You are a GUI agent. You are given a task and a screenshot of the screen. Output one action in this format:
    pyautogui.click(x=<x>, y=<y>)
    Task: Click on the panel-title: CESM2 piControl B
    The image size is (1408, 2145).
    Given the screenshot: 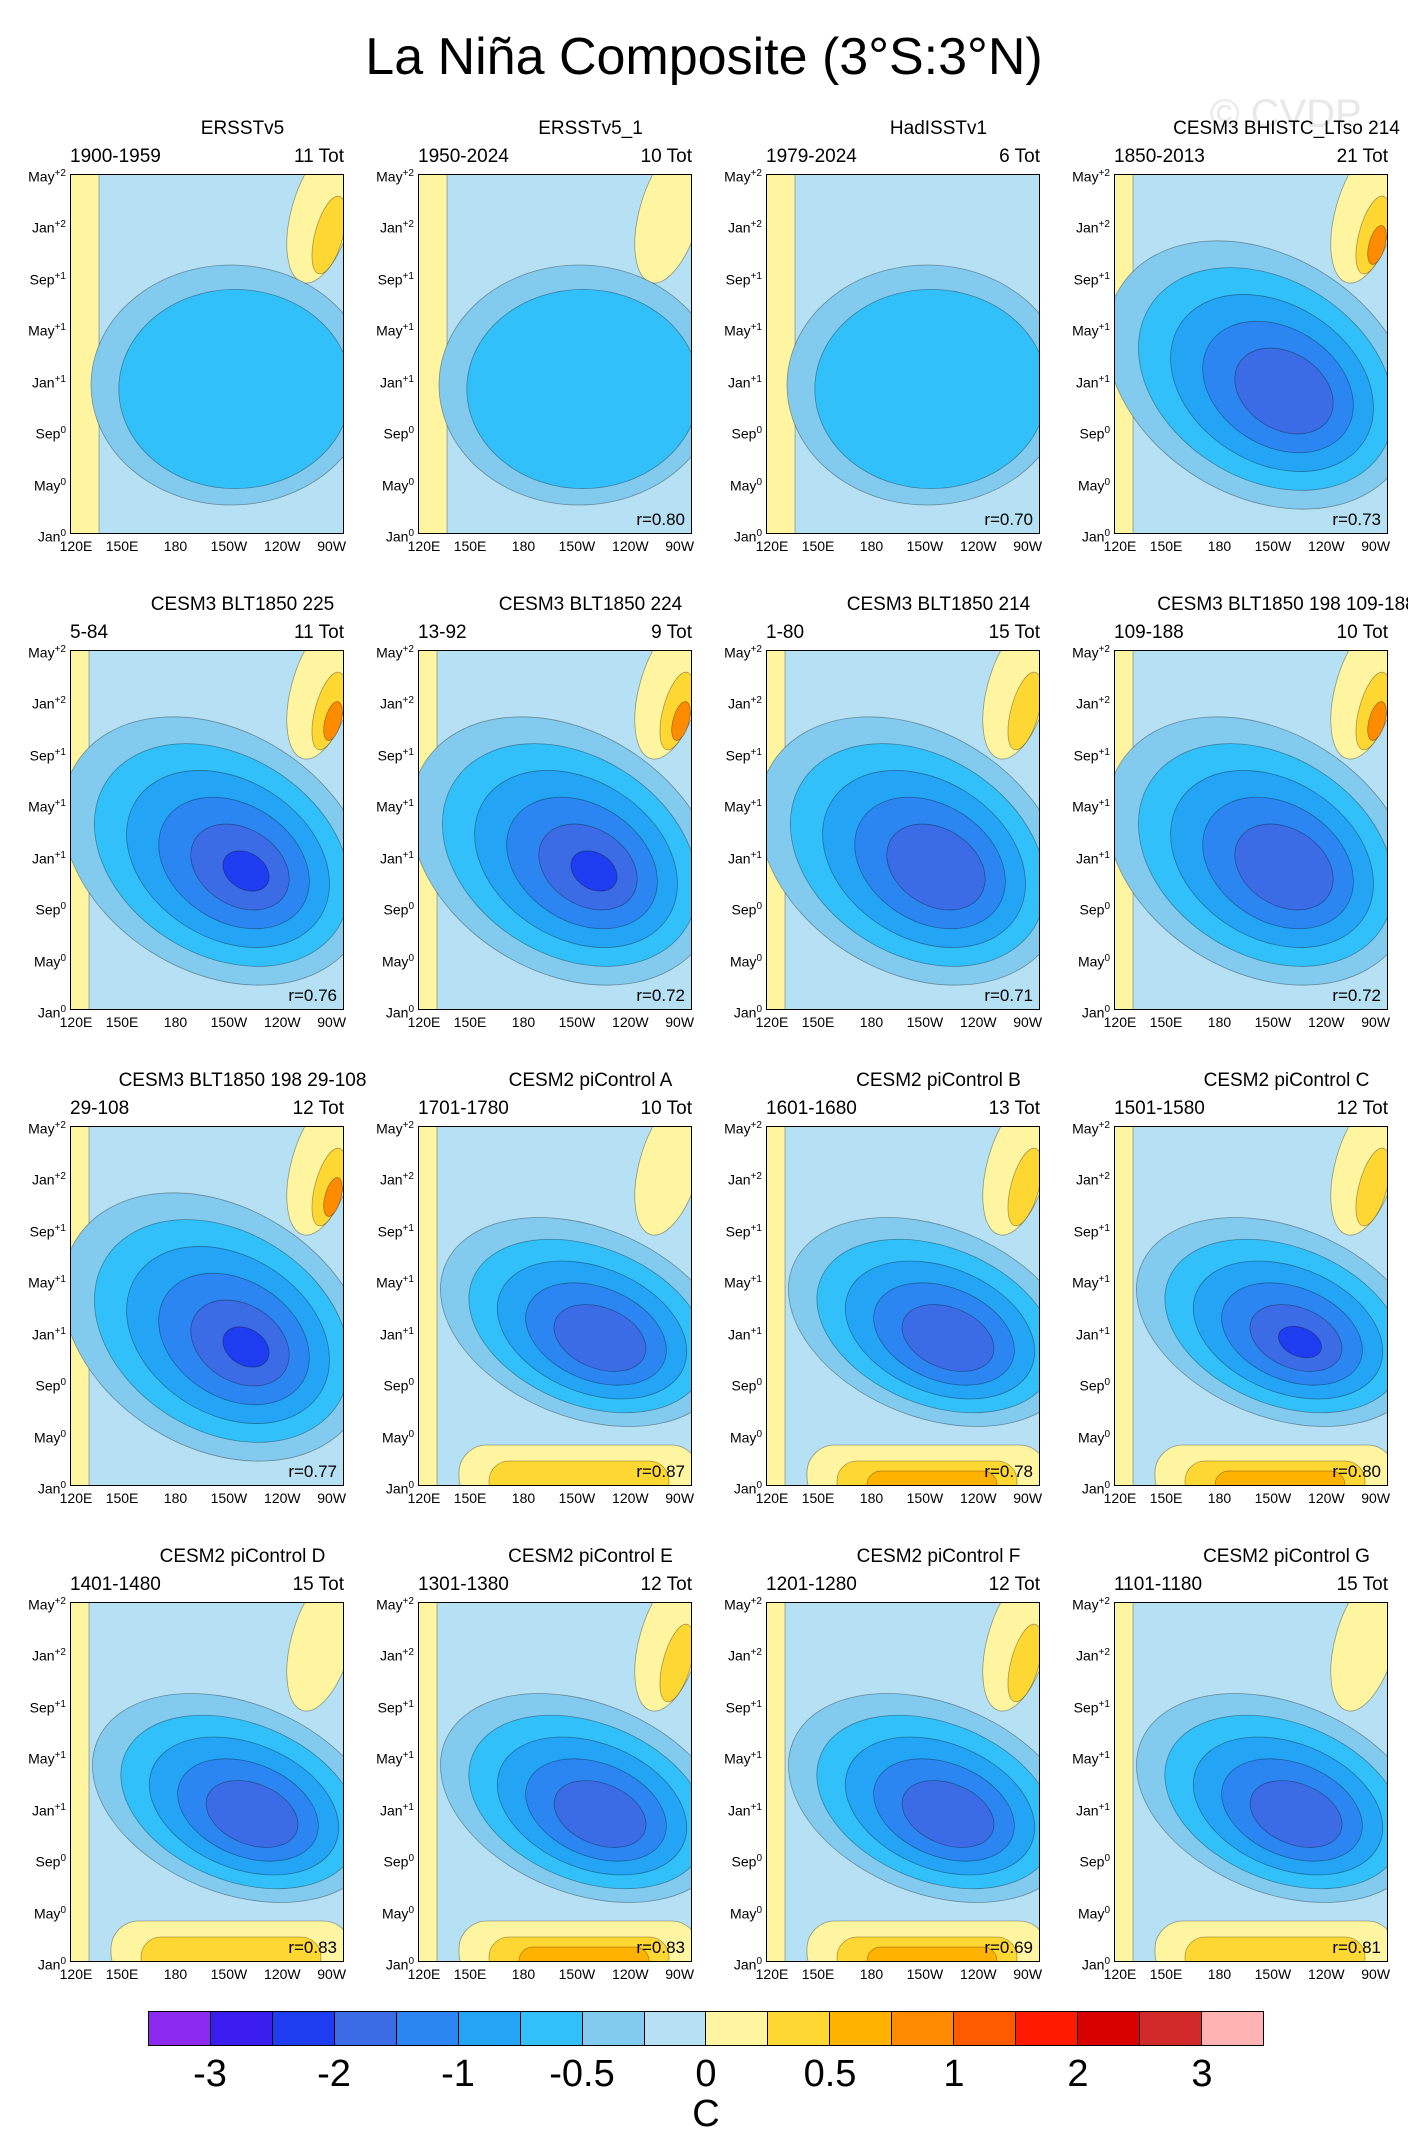 What is the action you would take?
    pyautogui.click(x=938, y=1080)
    